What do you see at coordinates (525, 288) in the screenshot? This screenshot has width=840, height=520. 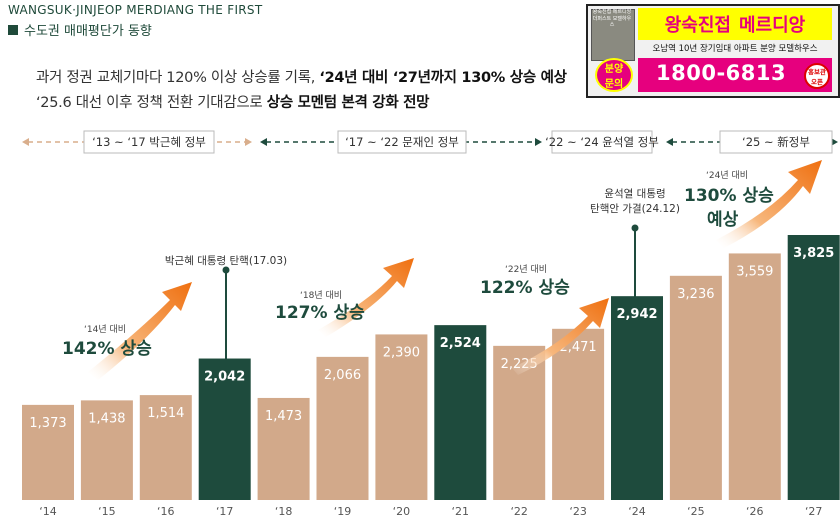 I see `annotation-3-big: 122% 상승` at bounding box center [525, 288].